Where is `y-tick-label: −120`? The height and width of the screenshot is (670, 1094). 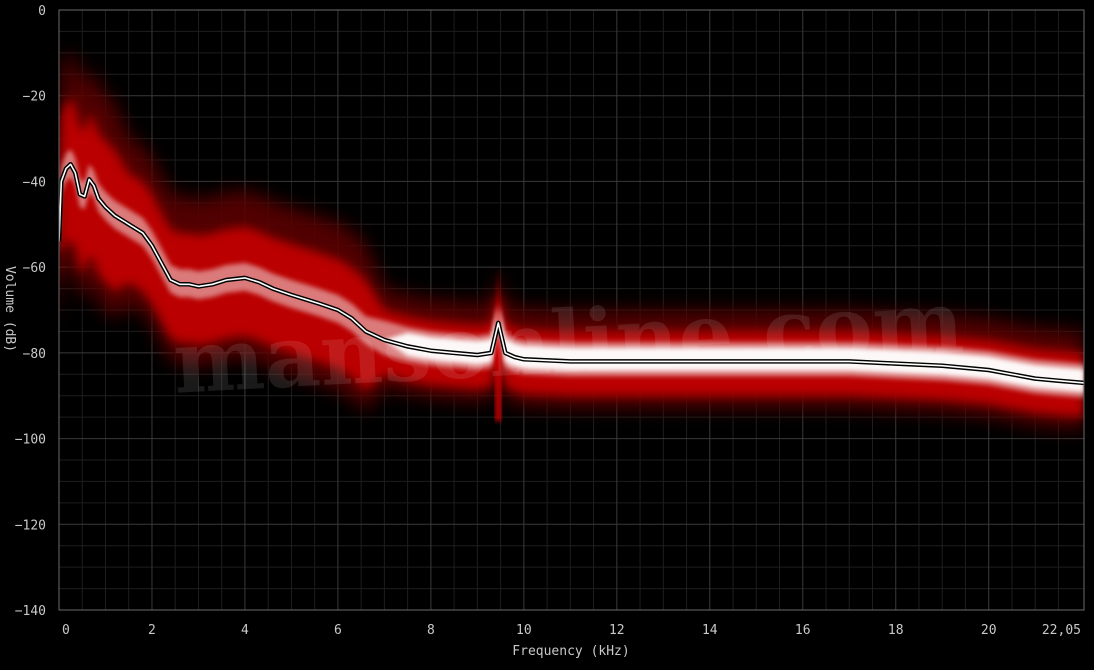 y-tick-label: −120 is located at coordinates (30, 525).